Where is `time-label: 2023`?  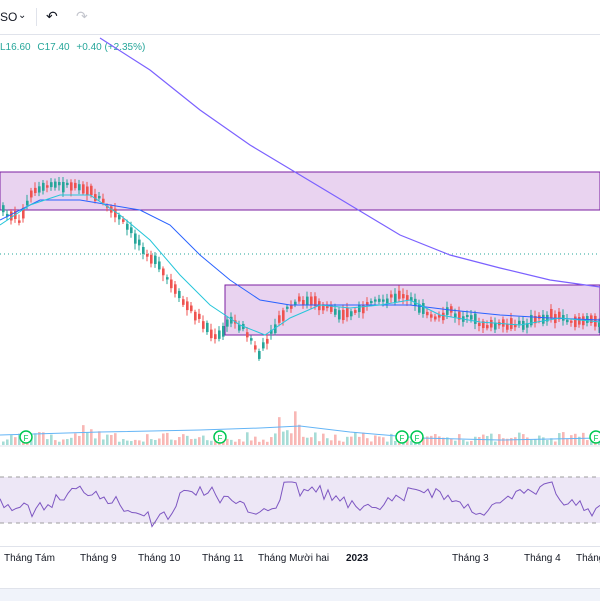
time-label: 2023 is located at coordinates (357, 558).